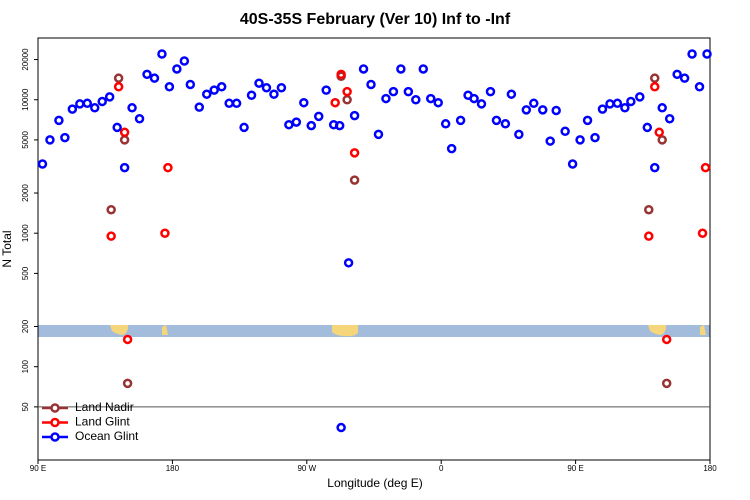 The width and height of the screenshot is (750, 500). I want to click on y-tick-label: 2000, so click(25, 193).